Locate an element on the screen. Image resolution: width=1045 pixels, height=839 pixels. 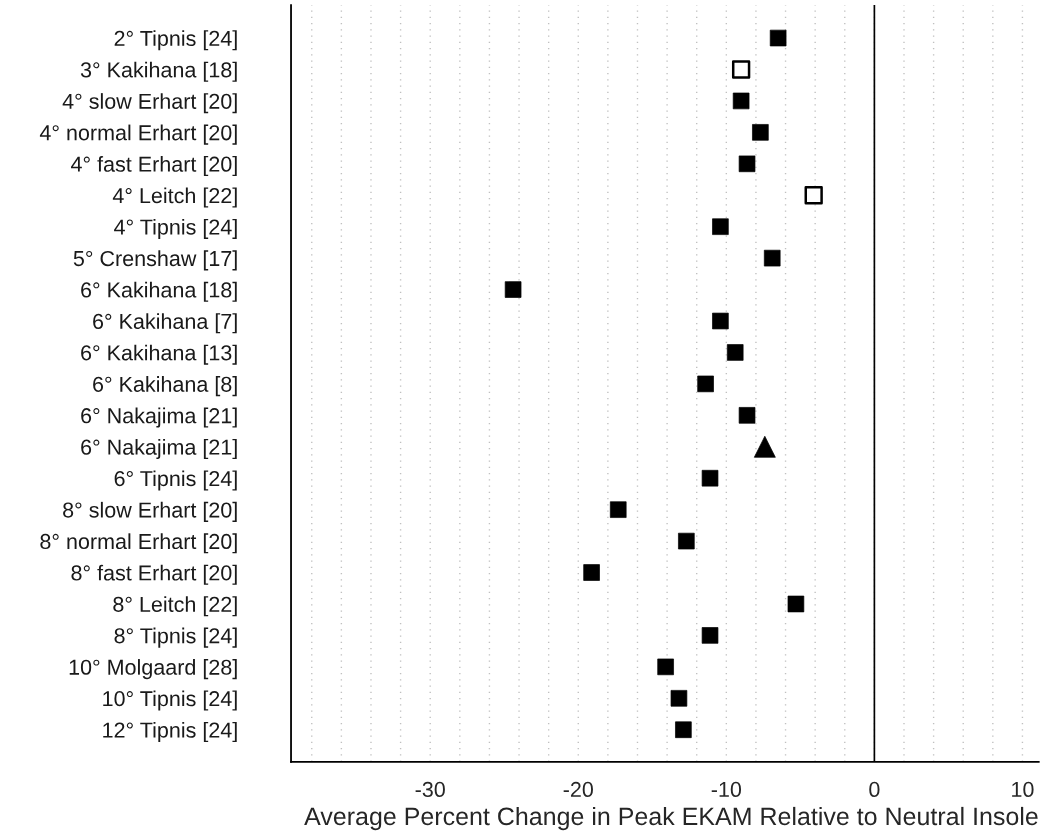
x-tick-label: -10 is located at coordinates (726, 789).